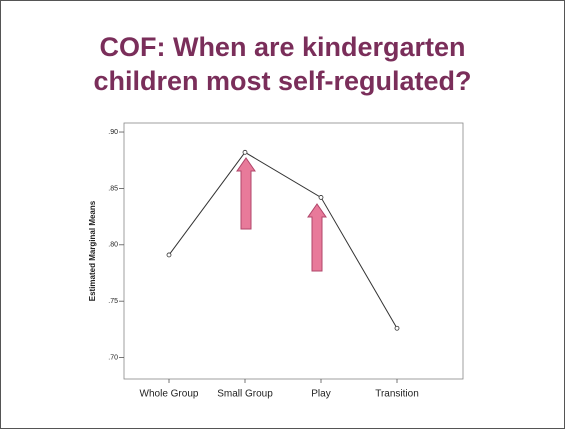 The image size is (565, 429). Describe the element at coordinates (320, 394) in the screenshot. I see `x-tick-label: Play` at that location.